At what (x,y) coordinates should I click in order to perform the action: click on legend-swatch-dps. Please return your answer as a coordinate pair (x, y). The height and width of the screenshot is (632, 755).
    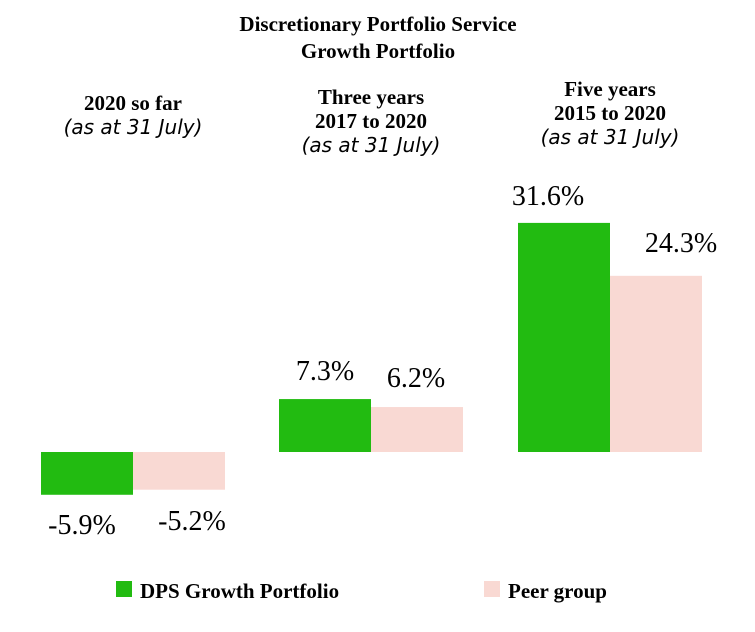
    Looking at the image, I should click on (124, 589).